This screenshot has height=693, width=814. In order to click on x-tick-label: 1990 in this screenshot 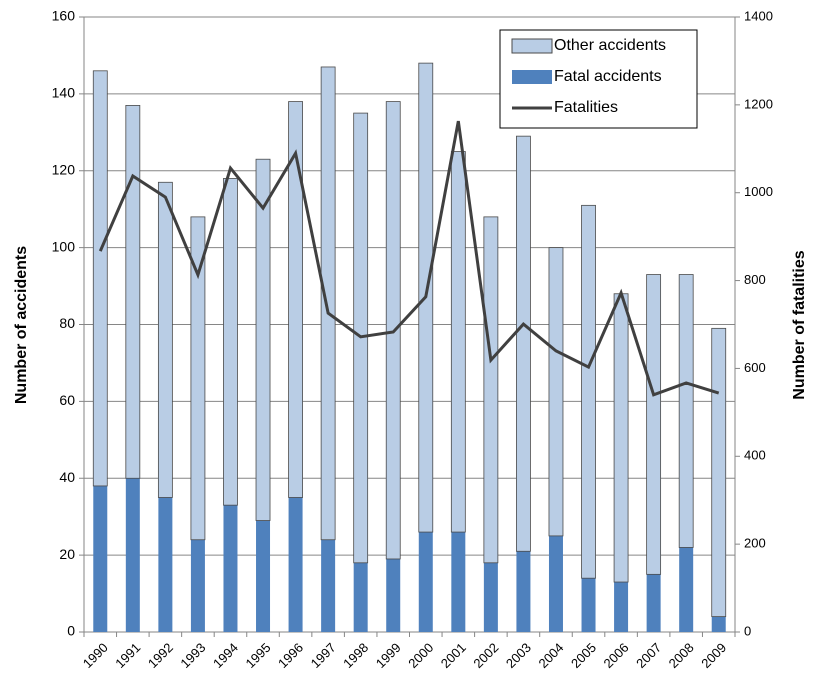, I will do `click(95, 655)`.